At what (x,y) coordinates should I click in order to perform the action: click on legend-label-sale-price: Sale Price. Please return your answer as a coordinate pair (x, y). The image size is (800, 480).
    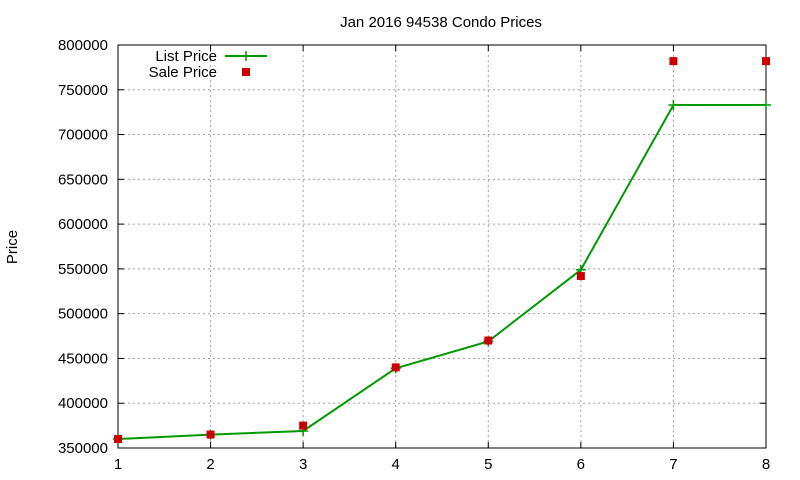
    Looking at the image, I should click on (183, 72).